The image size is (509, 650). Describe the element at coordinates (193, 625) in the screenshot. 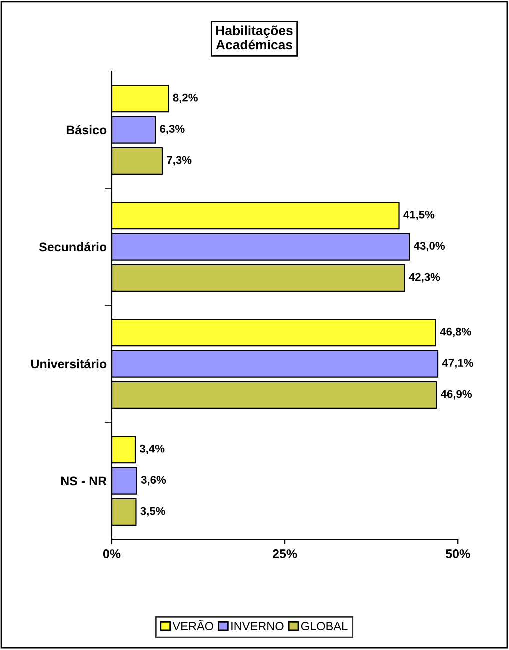

I see `legend-label: VERÃO` at that location.